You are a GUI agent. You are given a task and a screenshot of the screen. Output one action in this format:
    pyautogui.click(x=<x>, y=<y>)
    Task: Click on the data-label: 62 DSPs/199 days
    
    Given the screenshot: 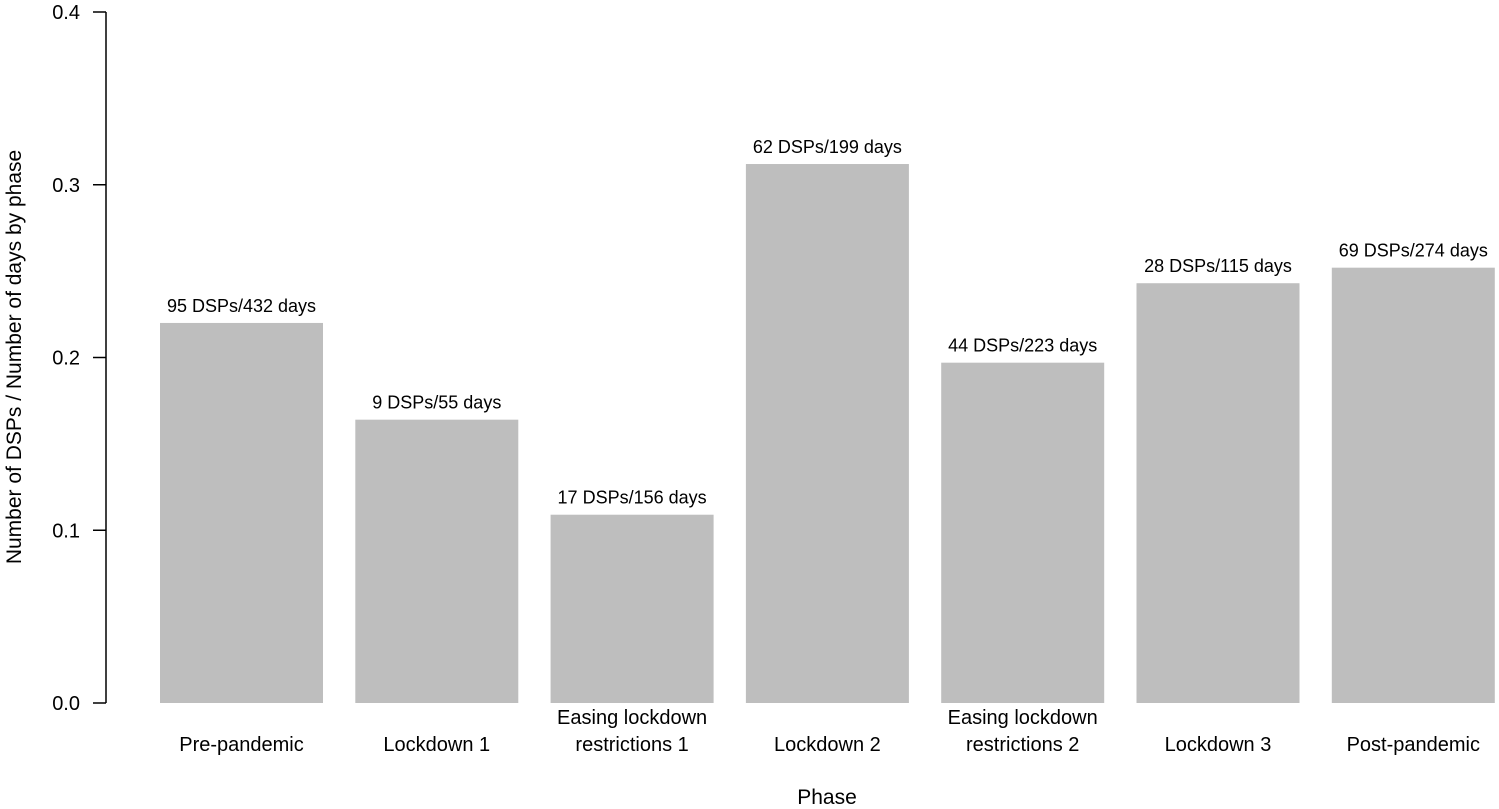 What is the action you would take?
    pyautogui.click(x=827, y=147)
    